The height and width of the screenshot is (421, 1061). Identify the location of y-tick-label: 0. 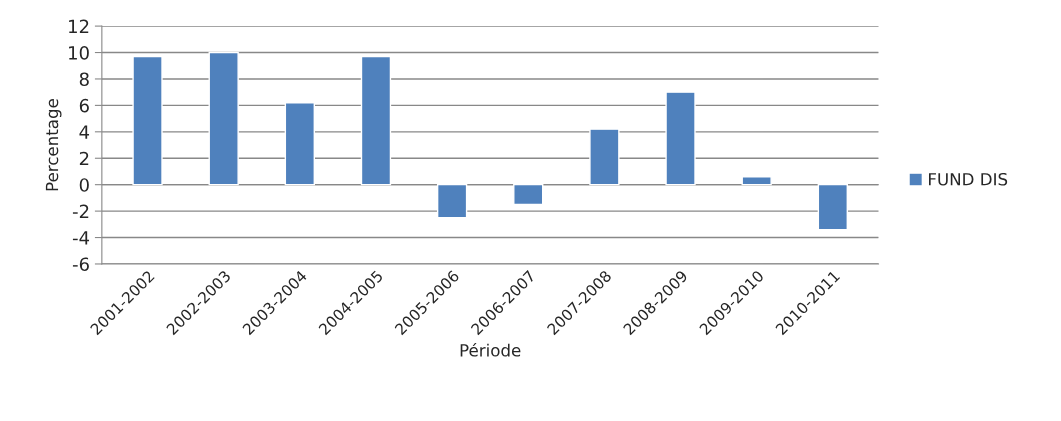
(84, 185).